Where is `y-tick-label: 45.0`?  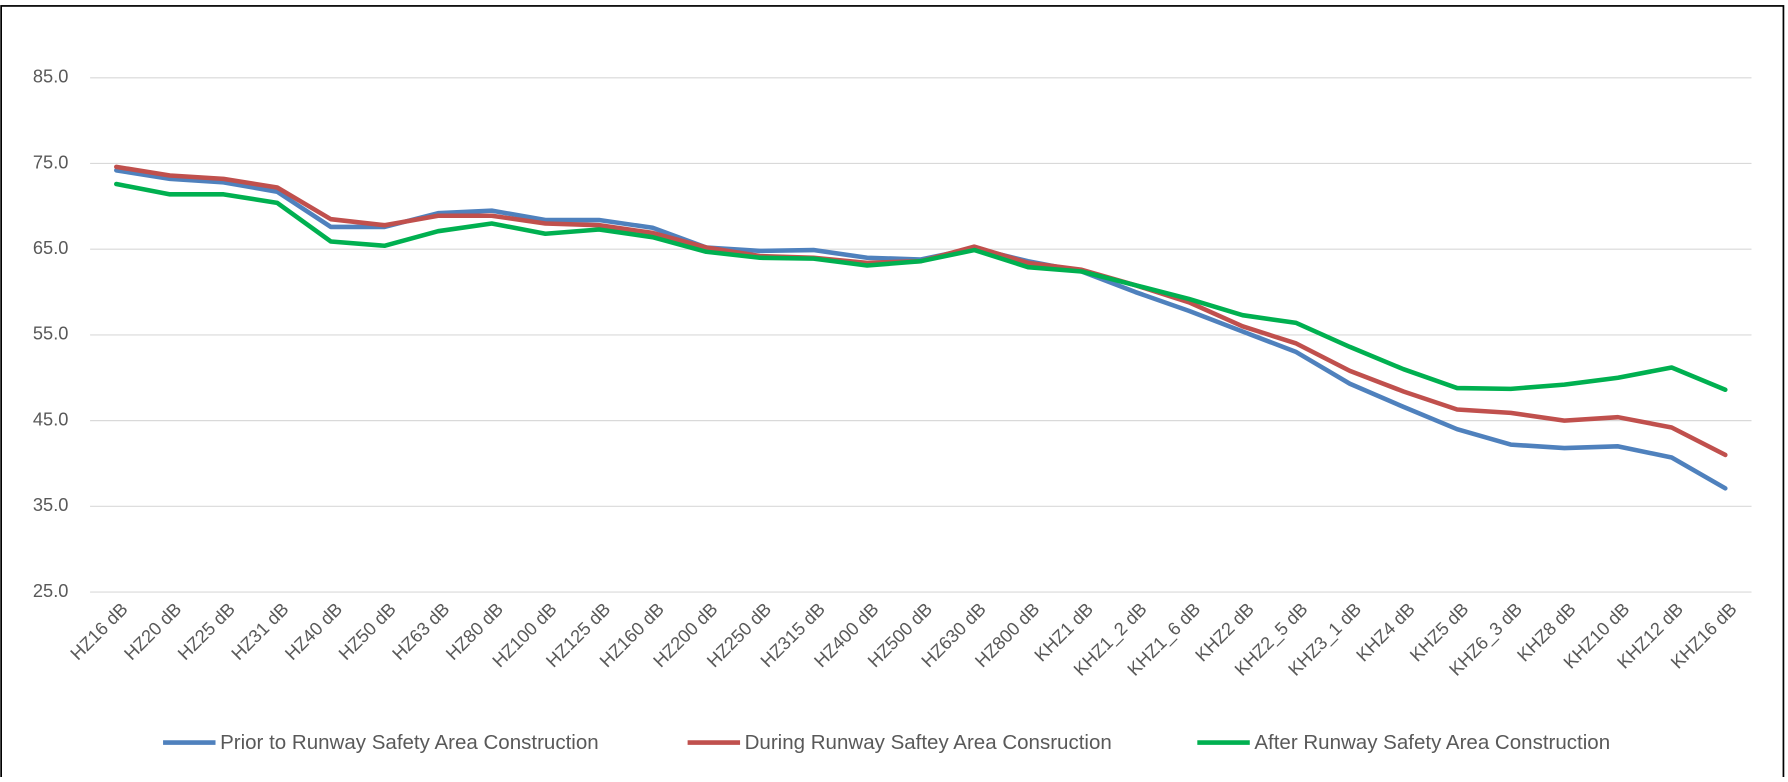
y-tick-label: 45.0 is located at coordinates (51, 418).